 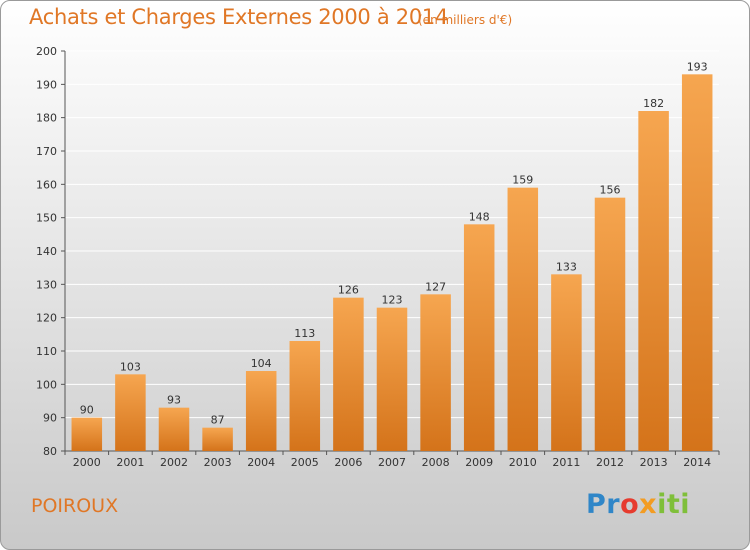 What do you see at coordinates (46, 51) in the screenshot?
I see `y-tick-label: 200` at bounding box center [46, 51].